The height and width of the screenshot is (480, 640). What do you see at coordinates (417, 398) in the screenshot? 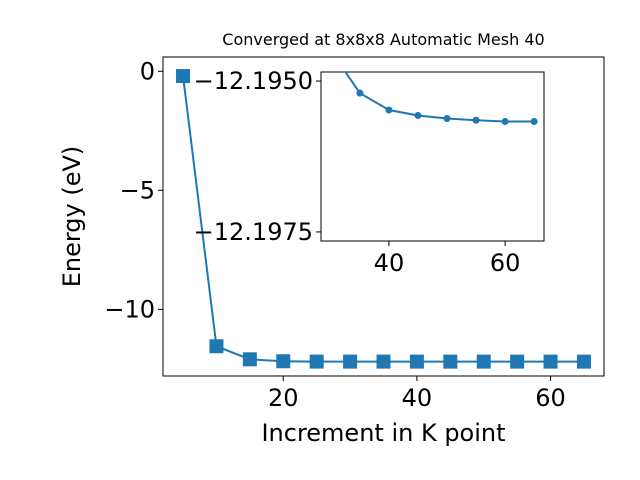
I see `main-x-tick-label: 40` at bounding box center [417, 398].